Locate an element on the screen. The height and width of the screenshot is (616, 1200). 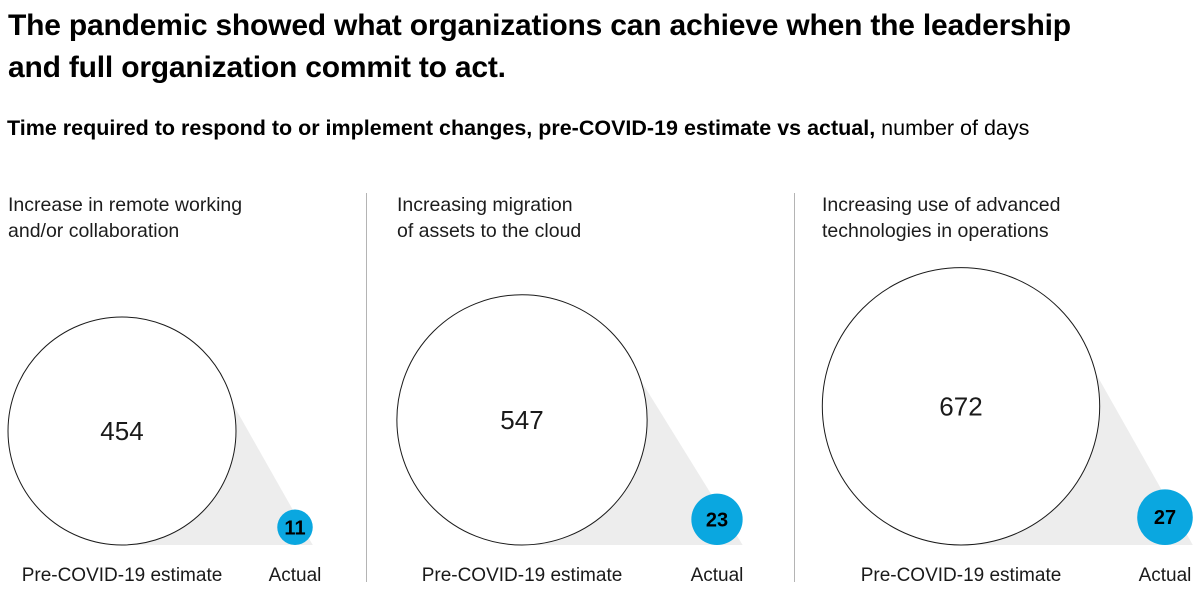
estimate-value: 672 is located at coordinates (960, 406).